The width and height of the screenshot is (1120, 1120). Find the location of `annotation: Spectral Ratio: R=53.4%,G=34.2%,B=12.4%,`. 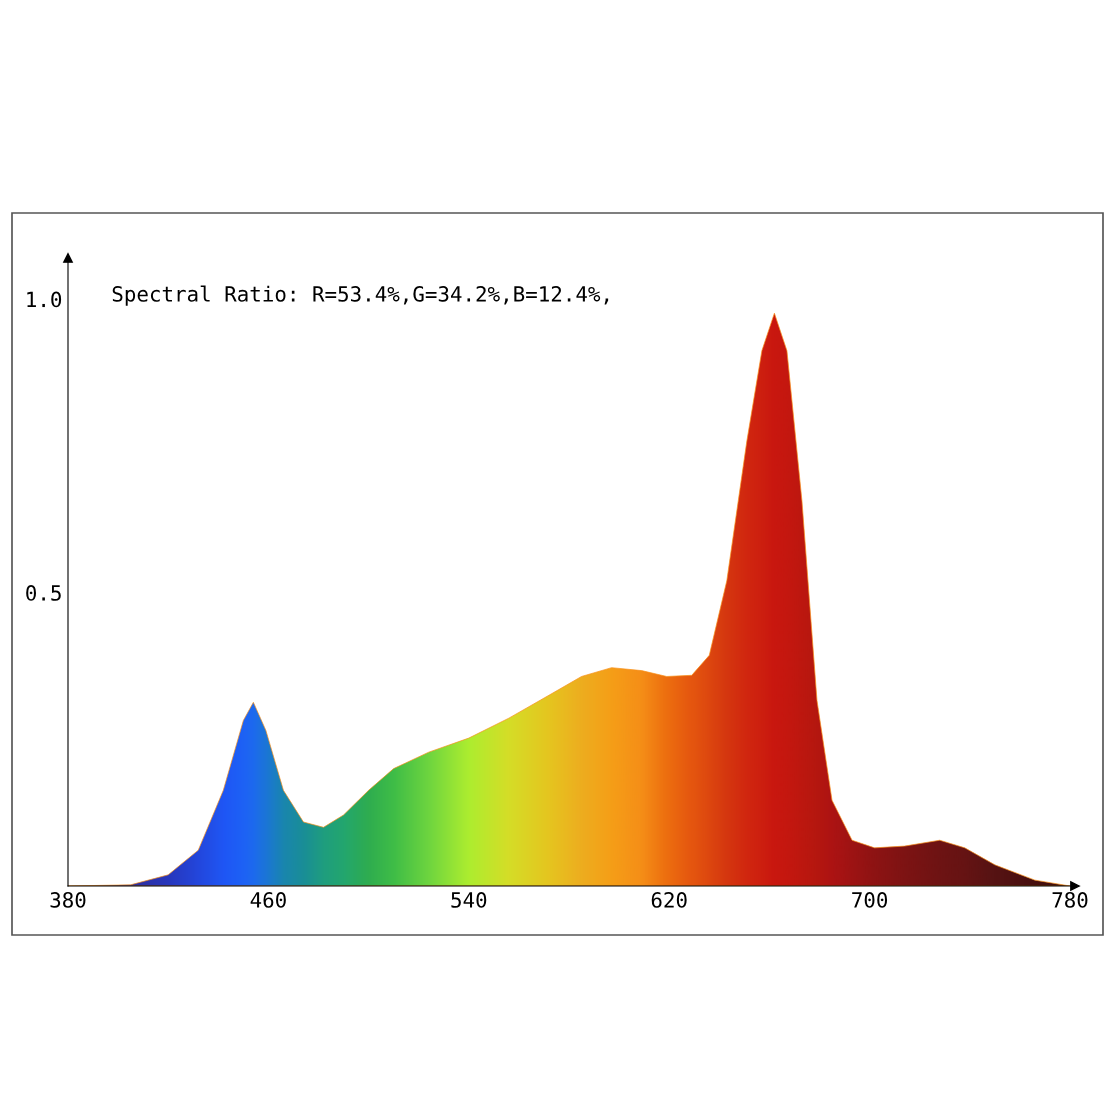

annotation: Spectral Ratio: R=53.4%,G=34.2%,B=12.4%, is located at coordinates (360, 295).